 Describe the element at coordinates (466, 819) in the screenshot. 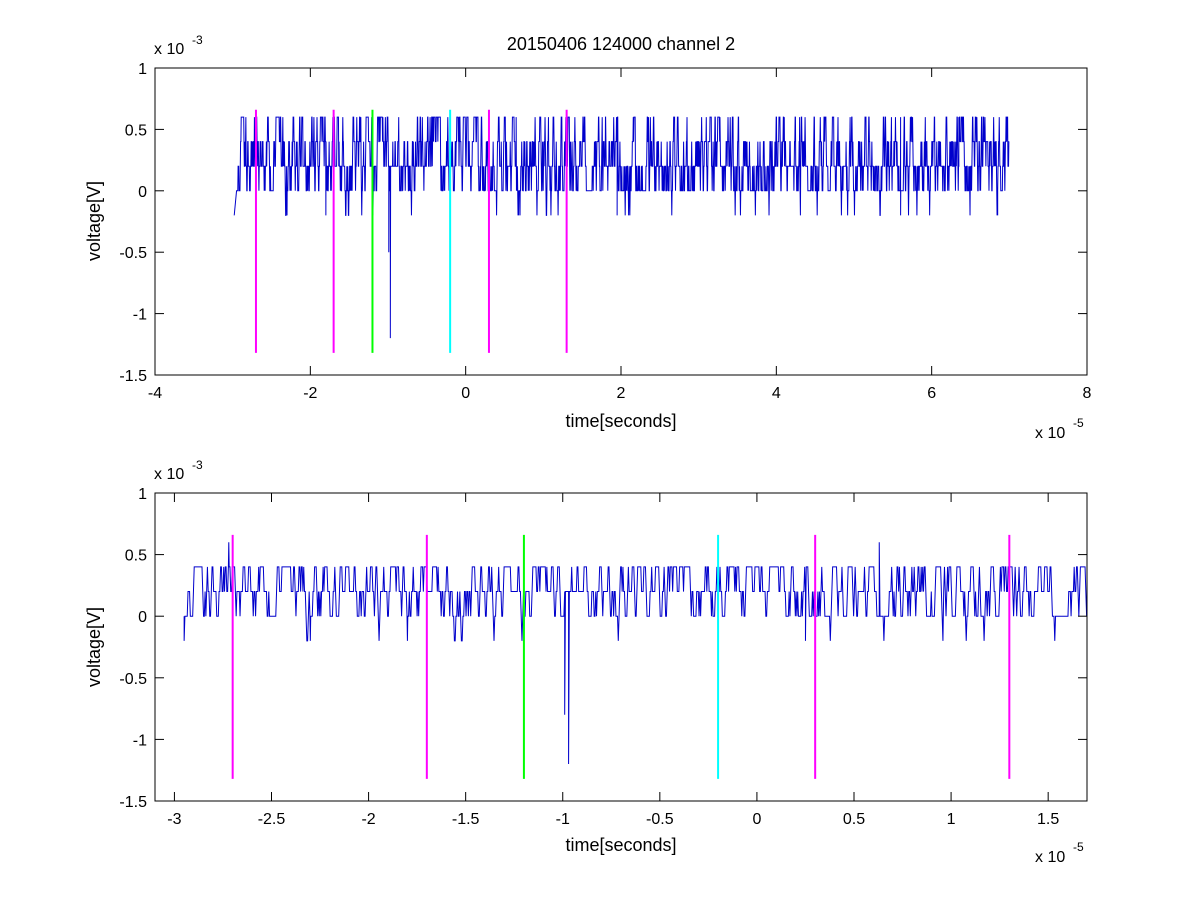

I see `x-tick-label: -1.5` at that location.